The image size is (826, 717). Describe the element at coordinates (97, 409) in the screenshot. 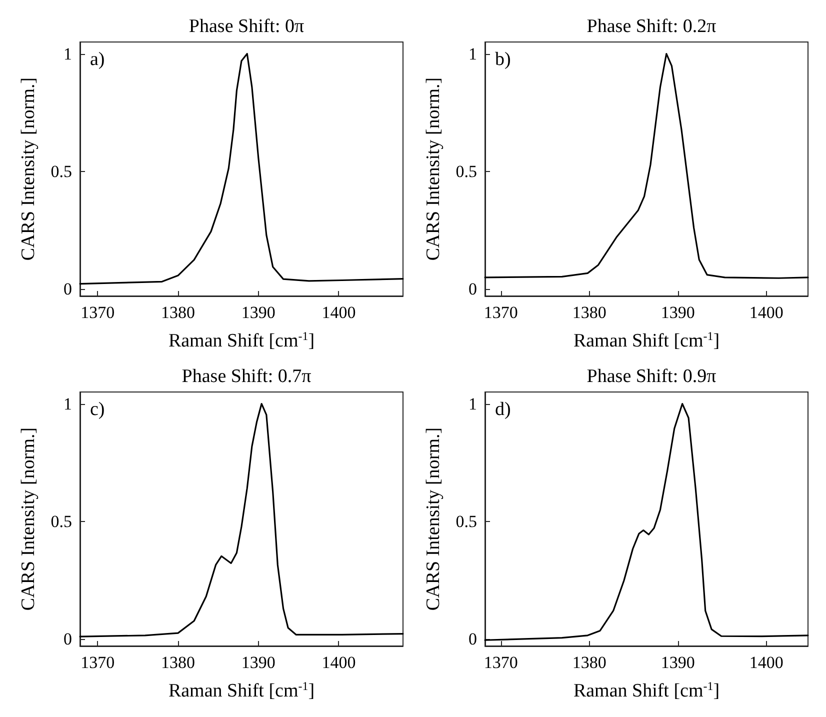

I see `annotation: c)` at that location.